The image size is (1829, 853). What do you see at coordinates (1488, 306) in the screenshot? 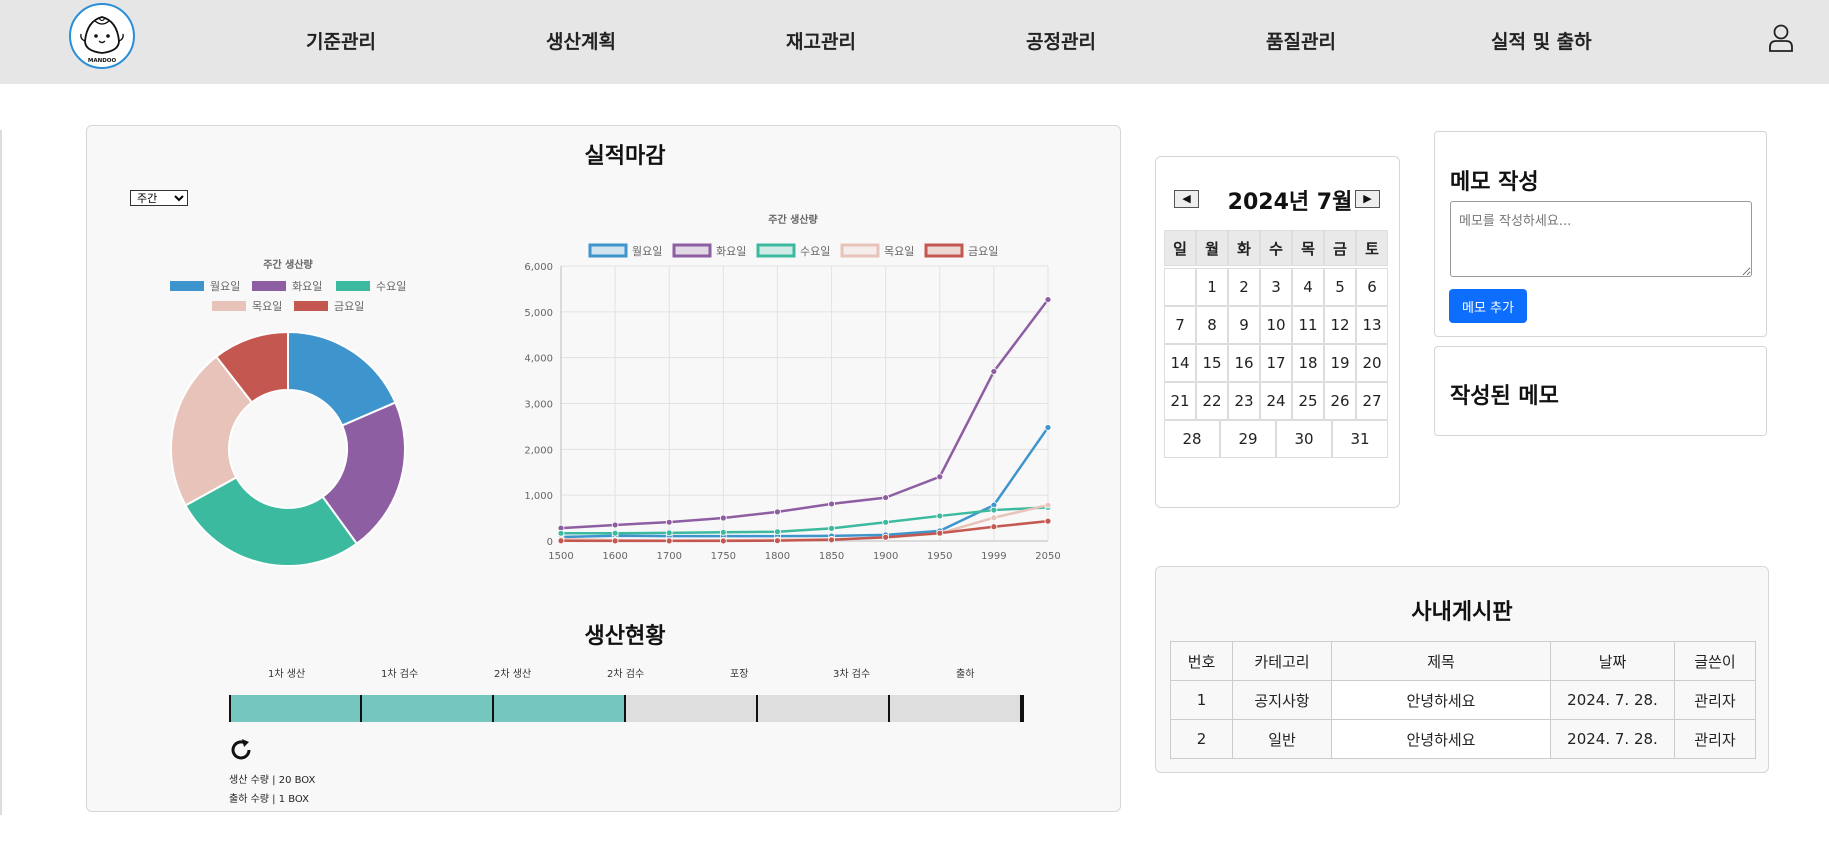
I see `add-memo-button: 메모 추가` at bounding box center [1488, 306].